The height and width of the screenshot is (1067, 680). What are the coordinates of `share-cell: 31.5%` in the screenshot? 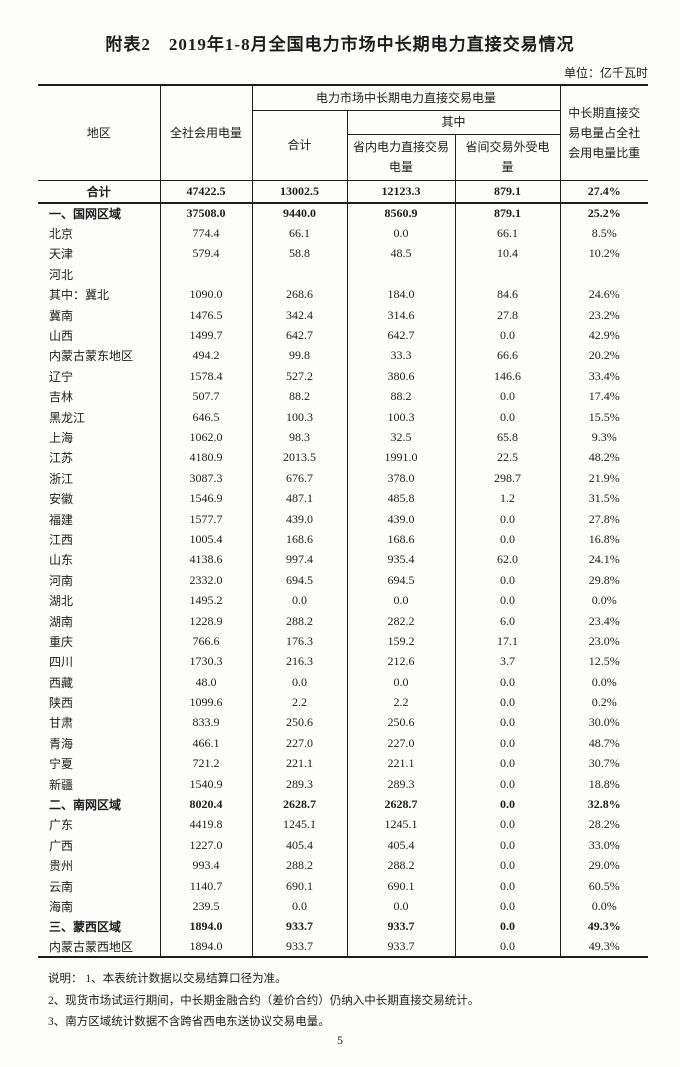 It's located at (604, 498).